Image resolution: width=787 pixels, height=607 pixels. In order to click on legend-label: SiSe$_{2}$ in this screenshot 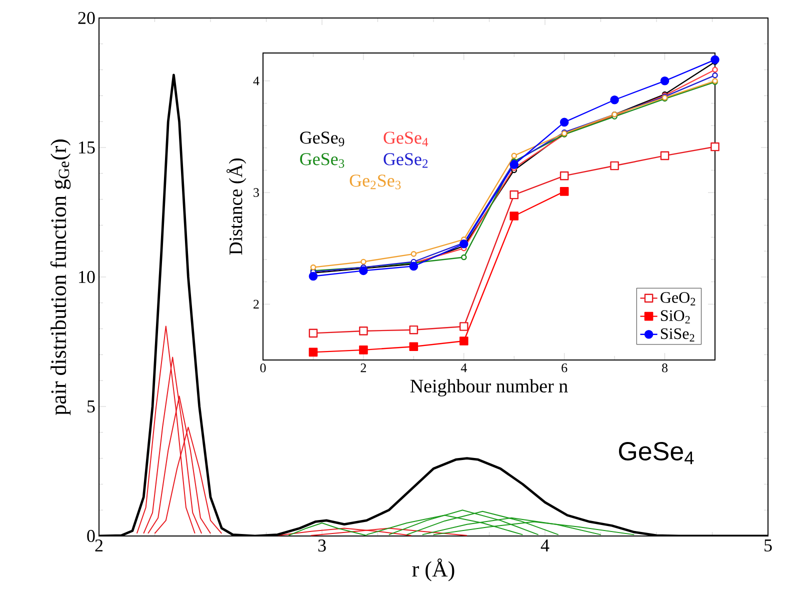, I will do `click(677, 335)`.